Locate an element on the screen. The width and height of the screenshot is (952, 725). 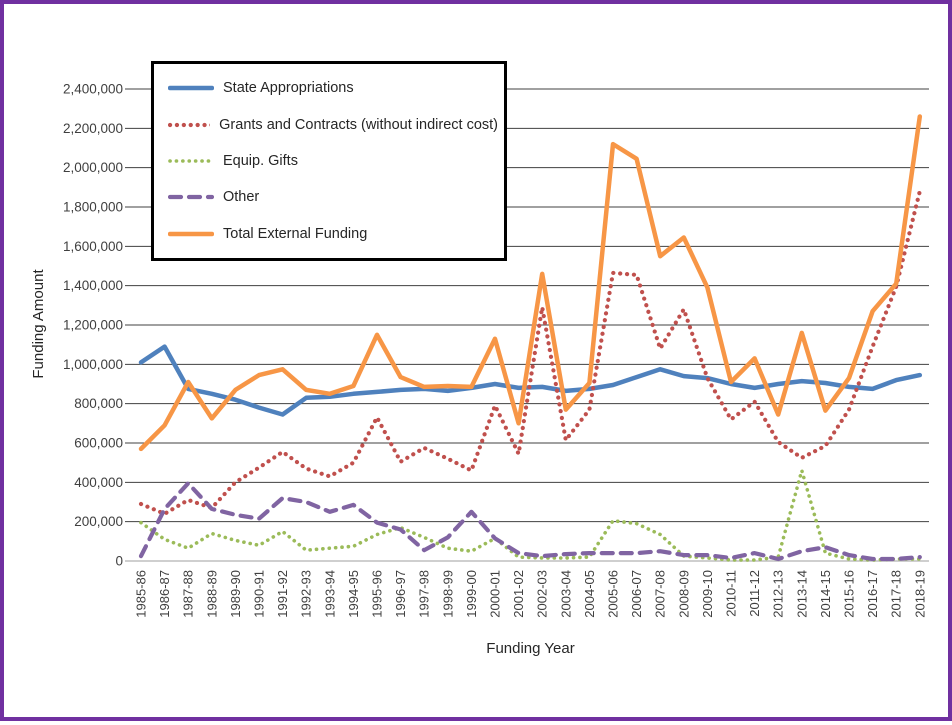
legend-item: Total External Funding is located at coordinates (333, 234).